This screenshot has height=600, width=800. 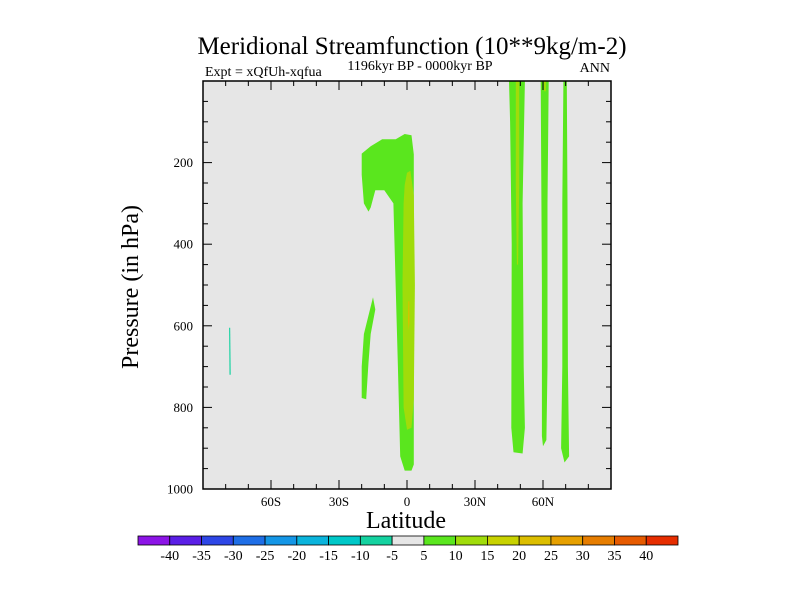 I want to click on x-tick-labels: 60S 30S 0 30N 60N, so click(x=408, y=501).